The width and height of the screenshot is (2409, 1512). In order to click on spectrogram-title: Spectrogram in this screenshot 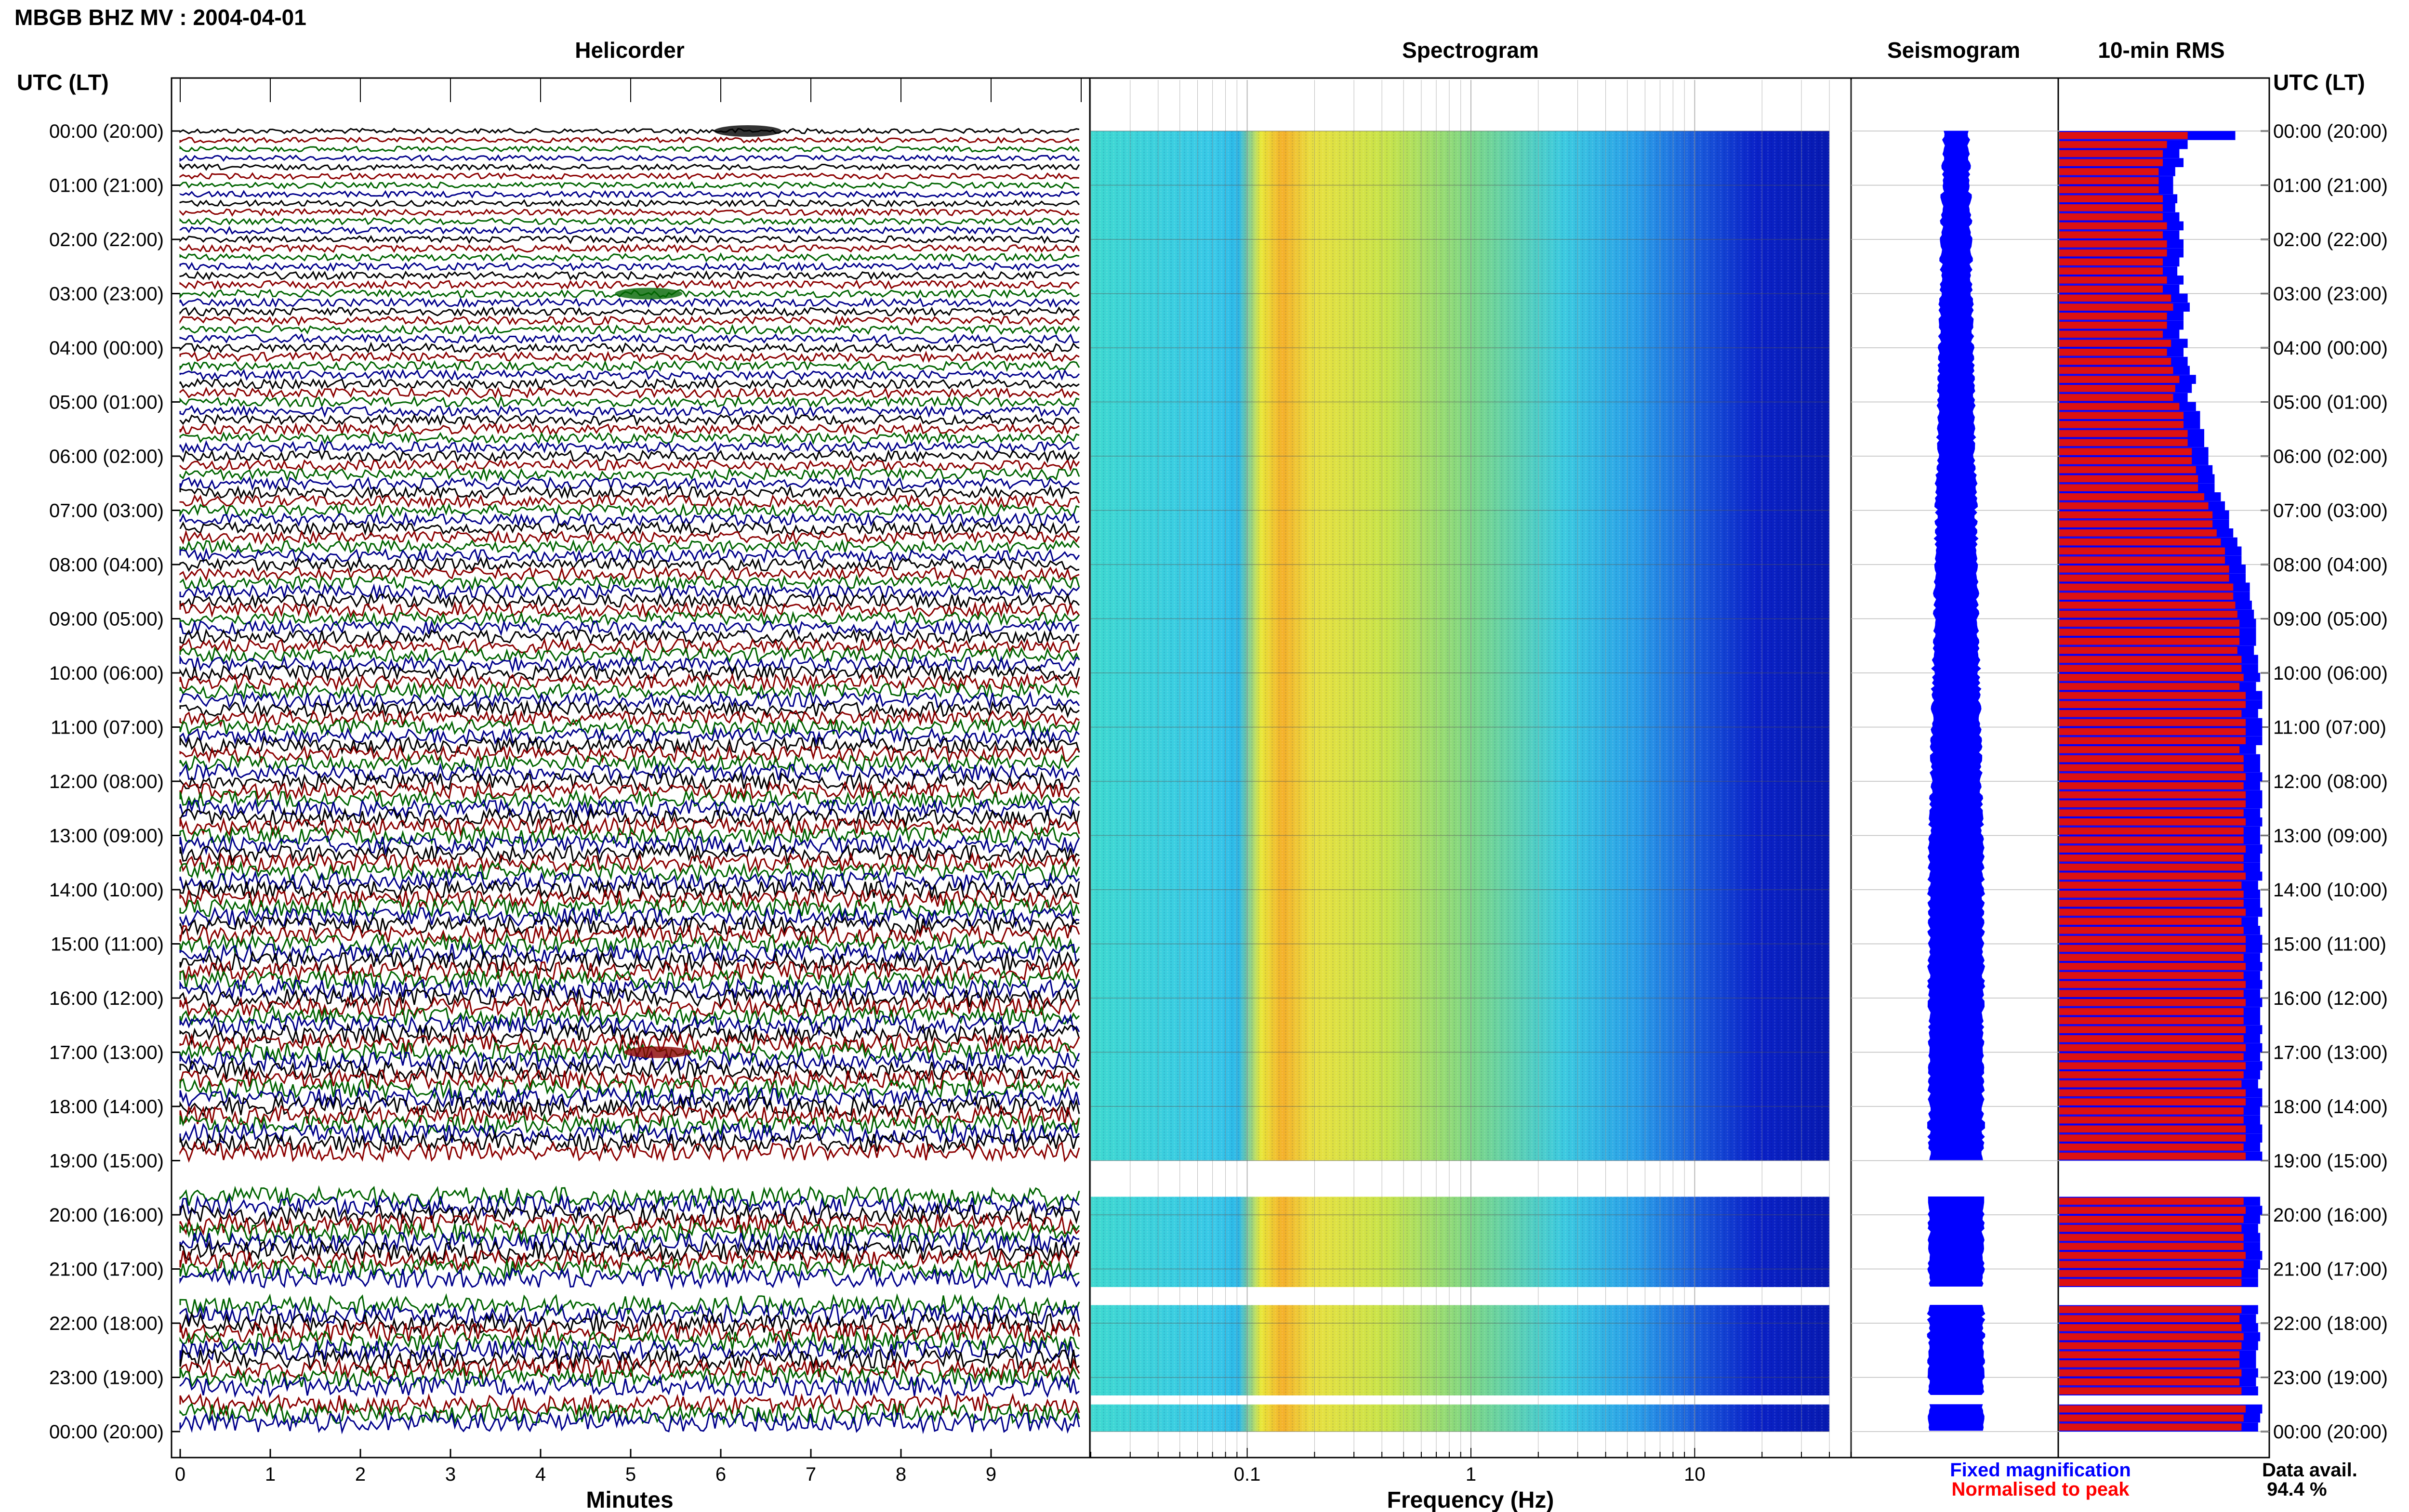, I will do `click(1470, 50)`.